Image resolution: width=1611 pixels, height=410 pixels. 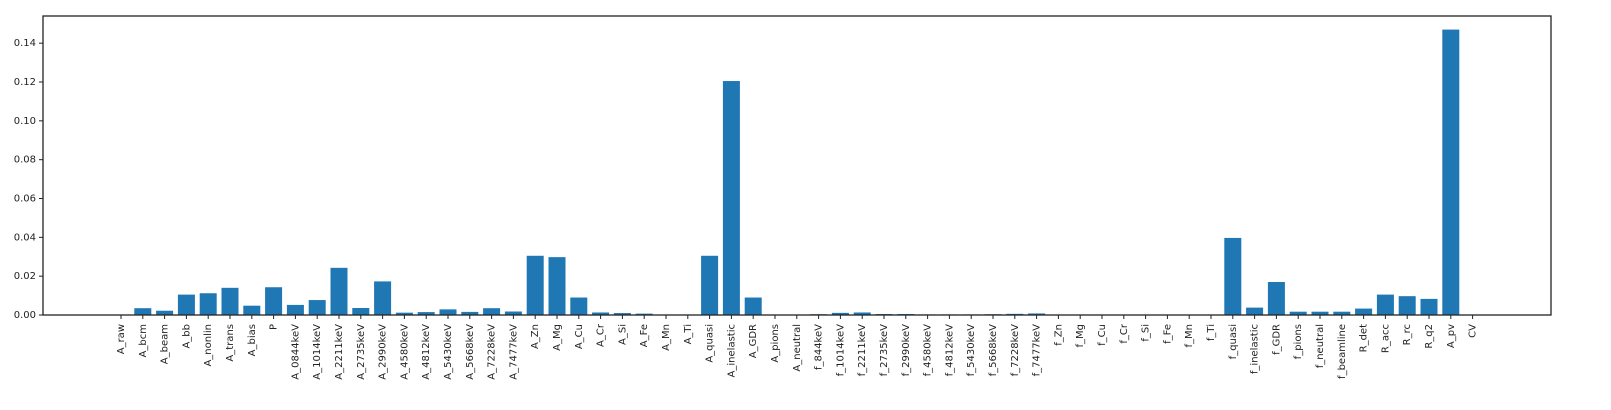 What do you see at coordinates (1254, 311) in the screenshot?
I see `bar-f_inelastic` at bounding box center [1254, 311].